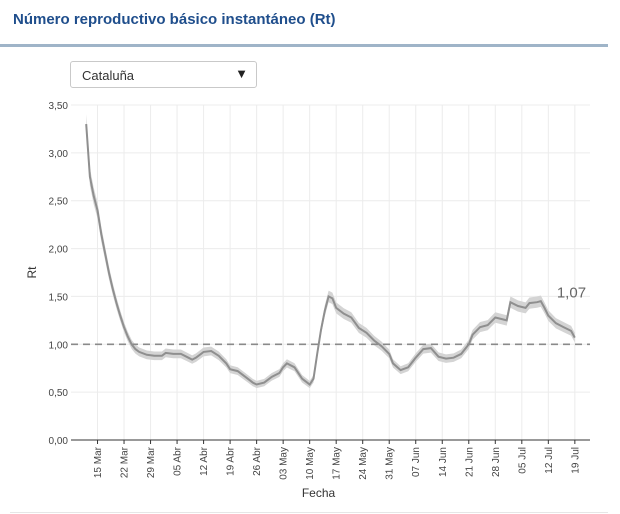 The height and width of the screenshot is (514, 620). Describe the element at coordinates (59, 202) in the screenshot. I see `y-tick-label: 2,50` at that location.